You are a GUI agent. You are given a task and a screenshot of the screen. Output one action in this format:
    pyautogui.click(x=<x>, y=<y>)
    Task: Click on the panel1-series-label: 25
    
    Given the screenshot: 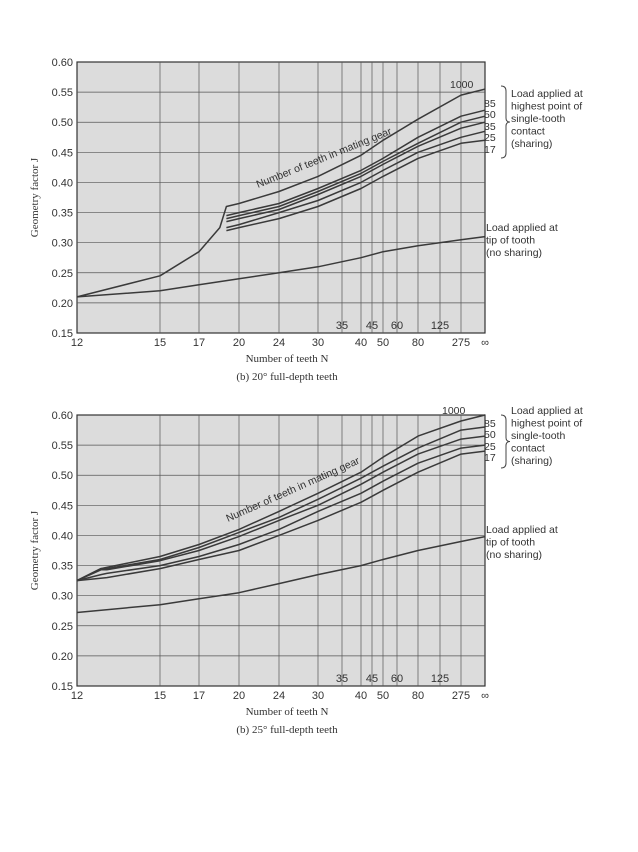 What is the action you would take?
    pyautogui.click(x=490, y=138)
    